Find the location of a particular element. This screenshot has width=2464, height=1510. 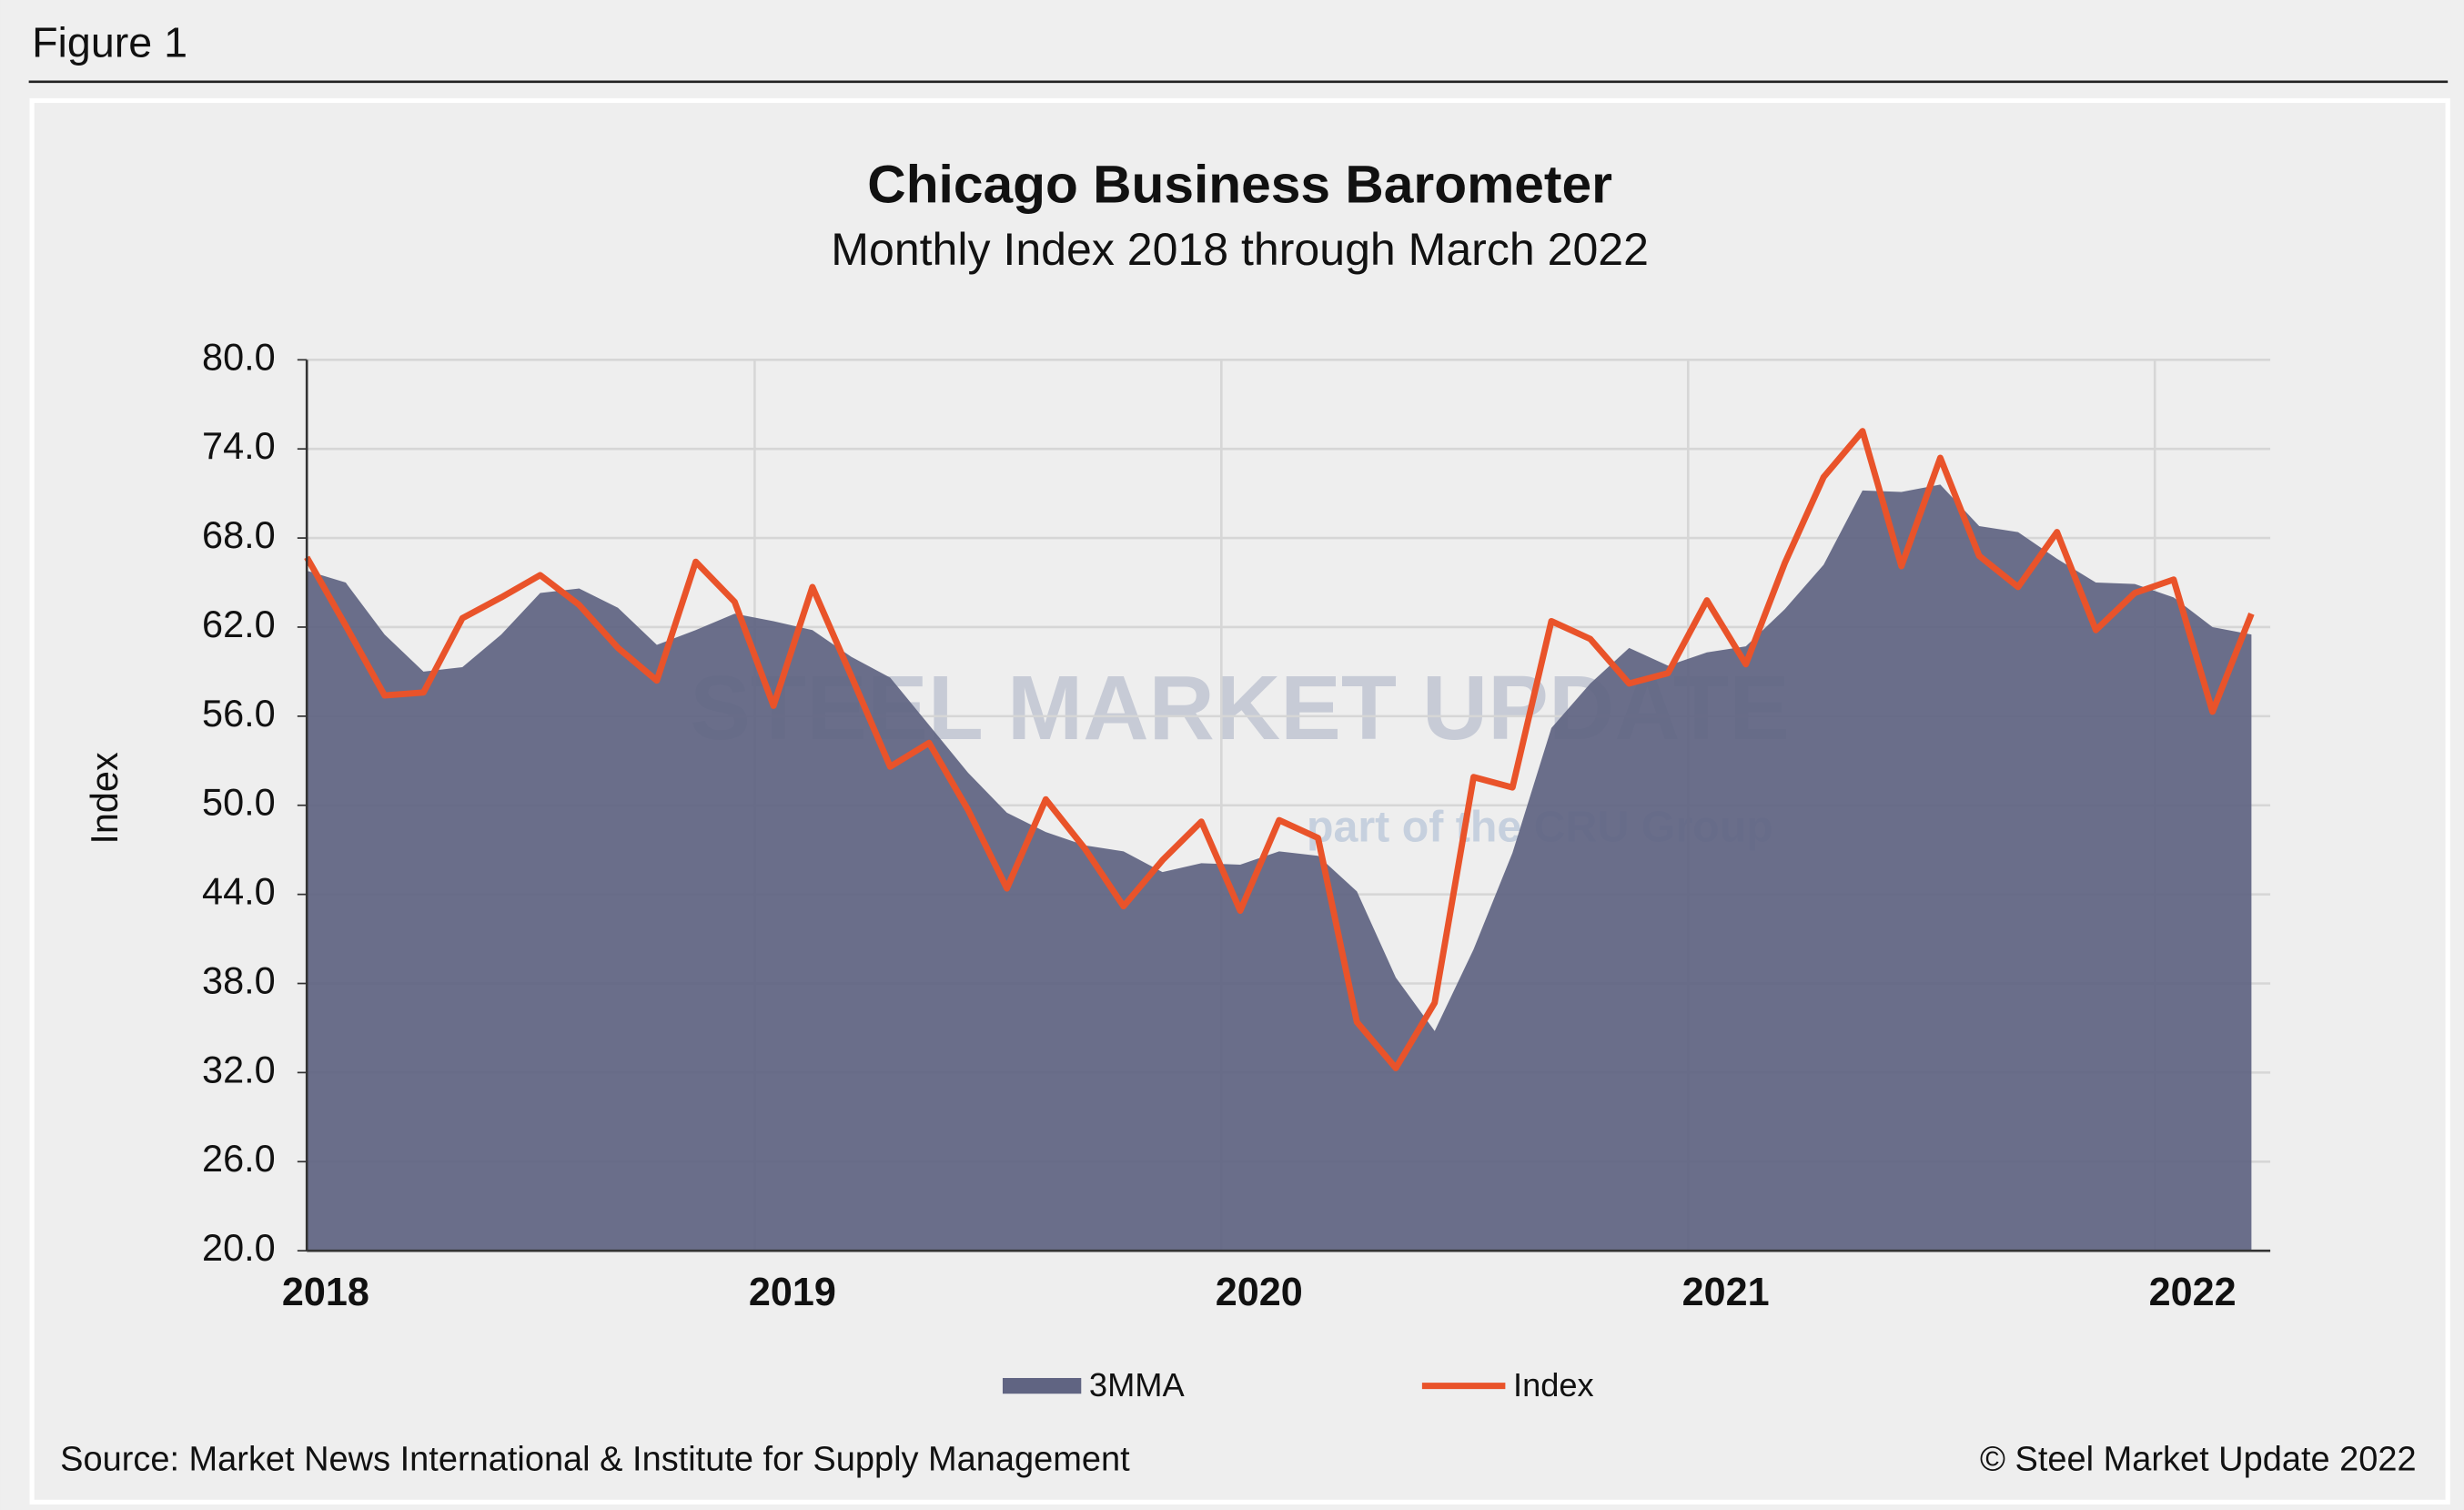

y-tick-label: 68.0 is located at coordinates (239, 534).